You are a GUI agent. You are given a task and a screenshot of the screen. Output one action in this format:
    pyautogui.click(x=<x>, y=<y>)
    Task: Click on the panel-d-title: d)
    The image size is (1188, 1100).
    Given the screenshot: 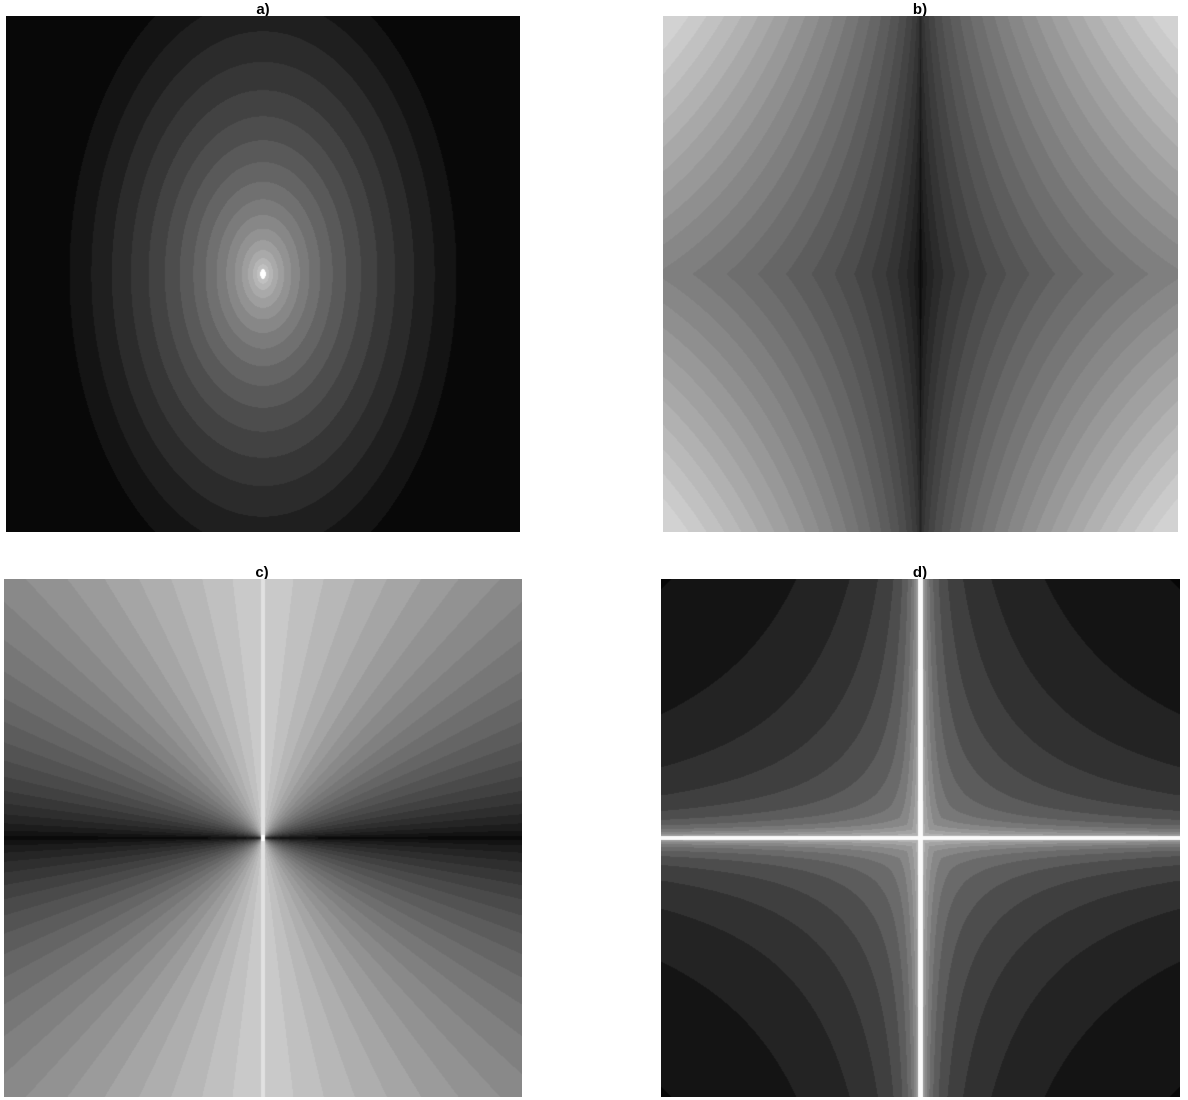 What is the action you would take?
    pyautogui.click(x=920, y=572)
    